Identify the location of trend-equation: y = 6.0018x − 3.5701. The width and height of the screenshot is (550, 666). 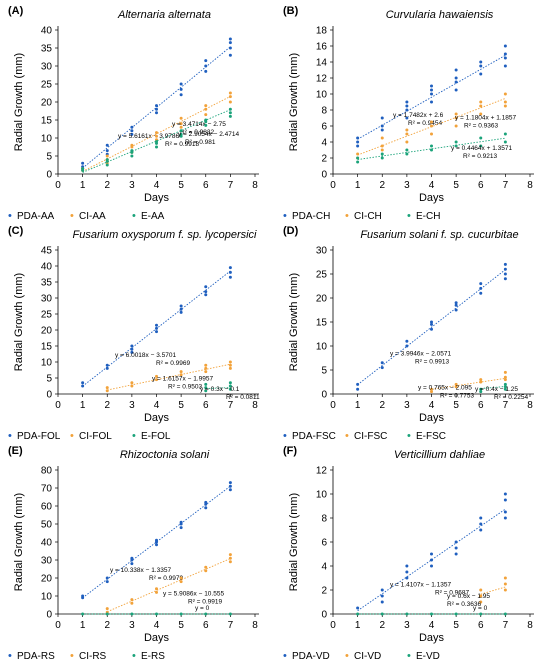
(145, 355).